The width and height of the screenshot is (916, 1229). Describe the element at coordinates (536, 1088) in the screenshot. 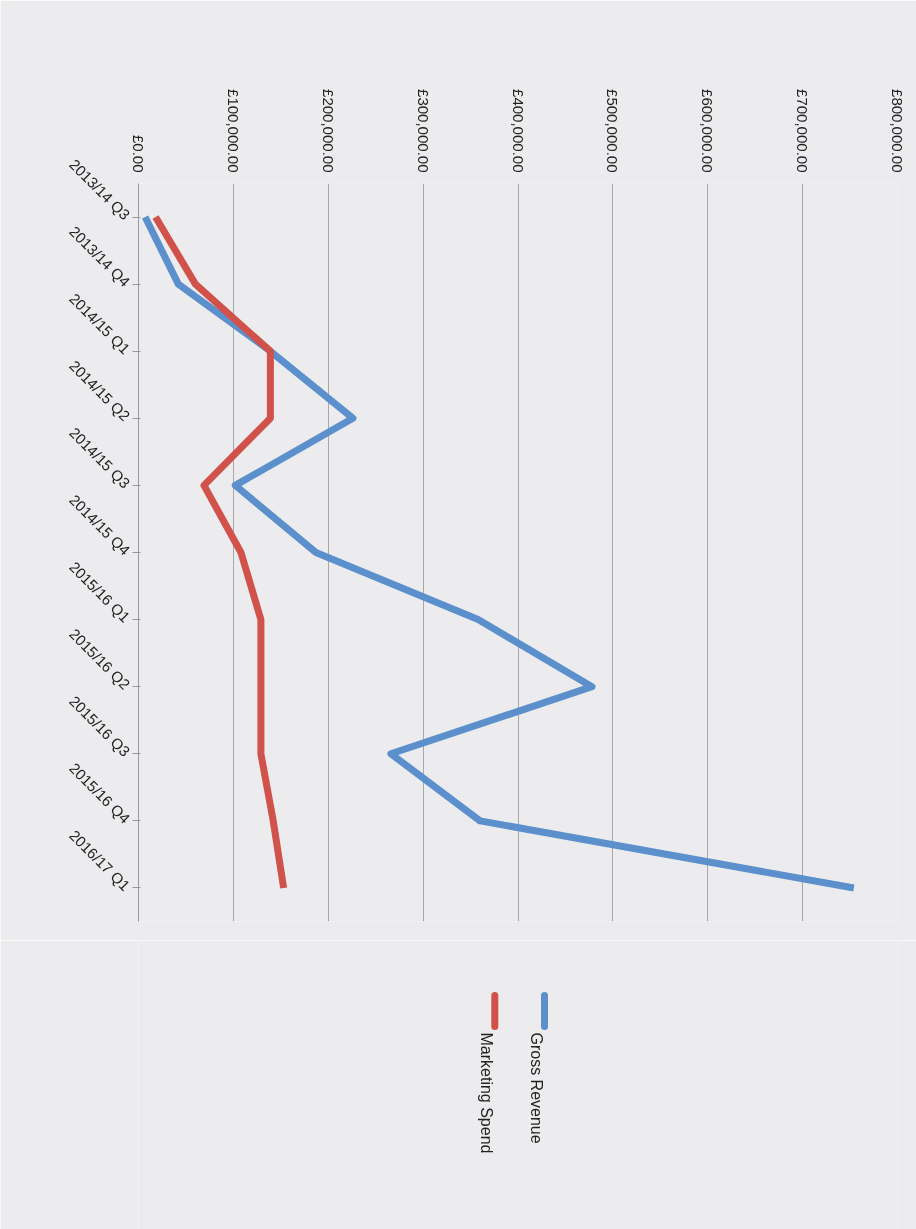

I see `legend-label: Gross Revenue` at that location.